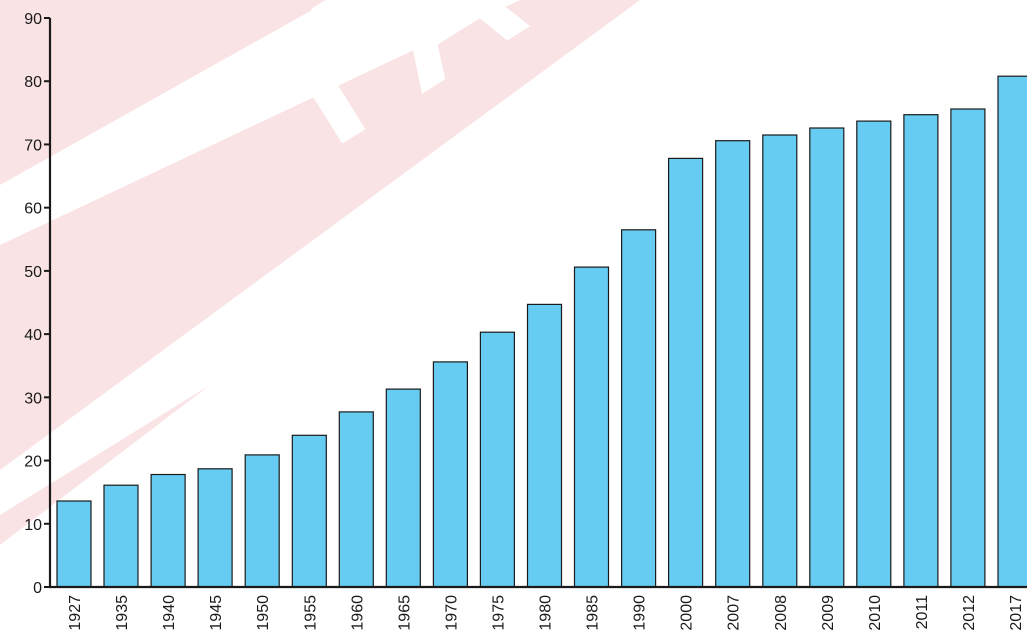 Image resolution: width=1027 pixels, height=639 pixels. What do you see at coordinates (263, 613) in the screenshot?
I see `x-tick-label-1950: 1950` at bounding box center [263, 613].